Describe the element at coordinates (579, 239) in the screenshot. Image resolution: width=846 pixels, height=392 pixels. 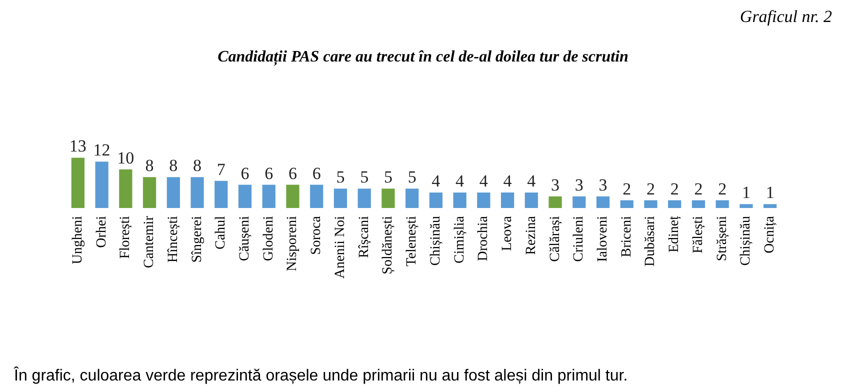
I see `x-tick-label: Criuleni` at that location.